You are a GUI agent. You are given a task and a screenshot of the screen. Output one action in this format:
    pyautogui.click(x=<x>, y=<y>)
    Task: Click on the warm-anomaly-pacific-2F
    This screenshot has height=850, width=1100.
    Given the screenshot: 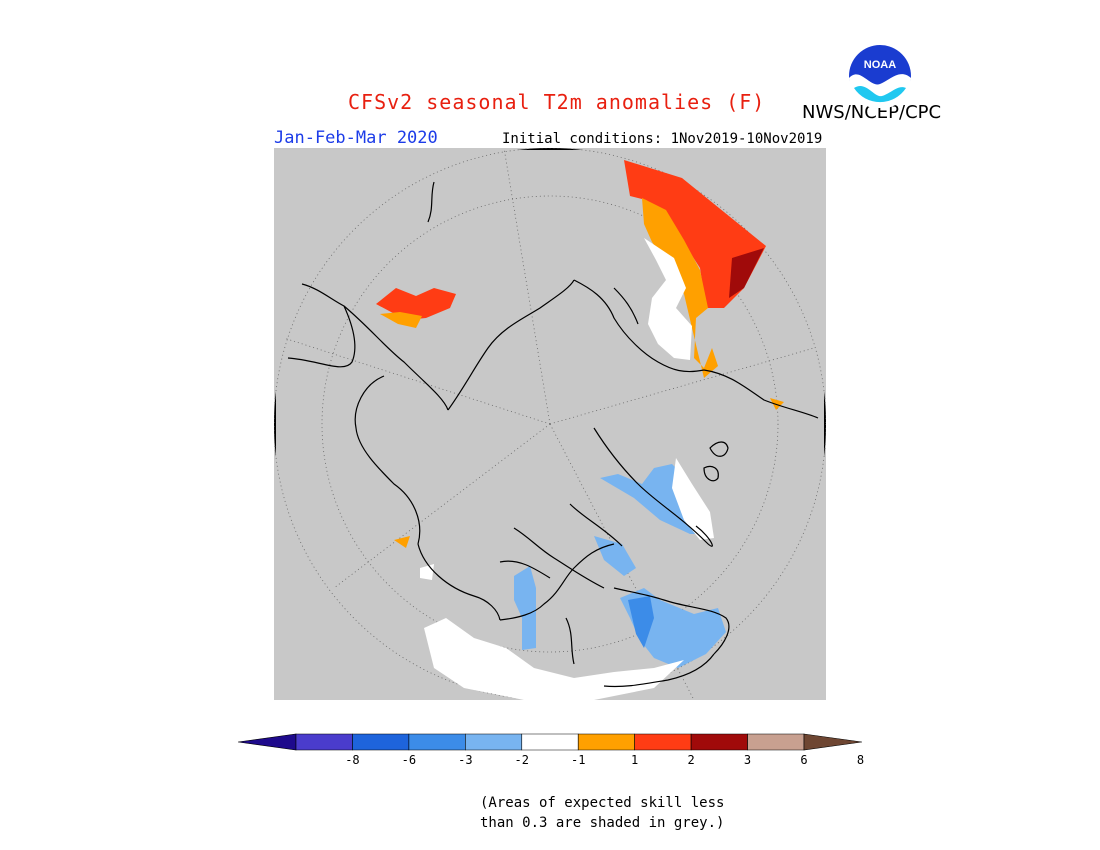 What is the action you would take?
    pyautogui.click(x=401, y=320)
    